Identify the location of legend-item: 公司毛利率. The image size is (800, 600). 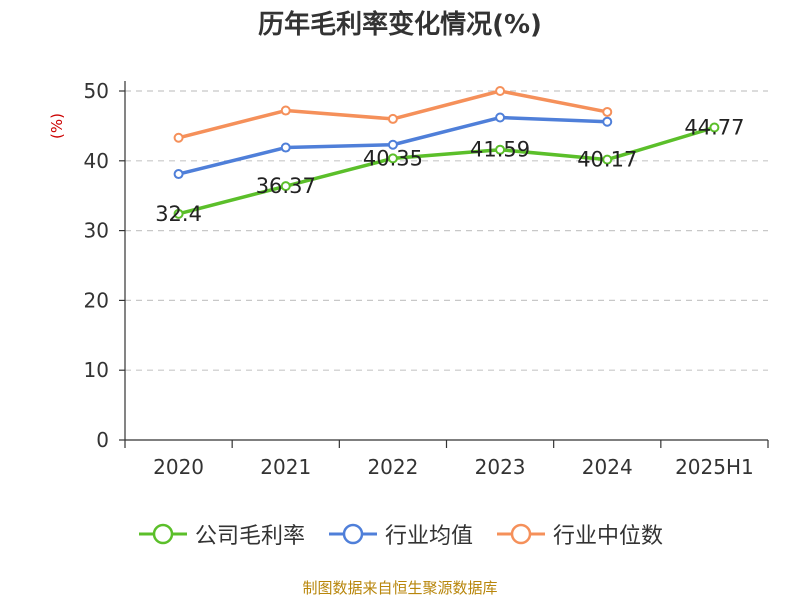
(221, 534).